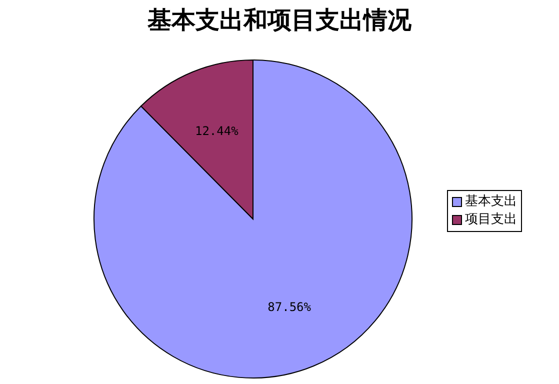 Image resolution: width=559 pixels, height=384 pixels. I want to click on data-label: 87.56%, so click(290, 307).